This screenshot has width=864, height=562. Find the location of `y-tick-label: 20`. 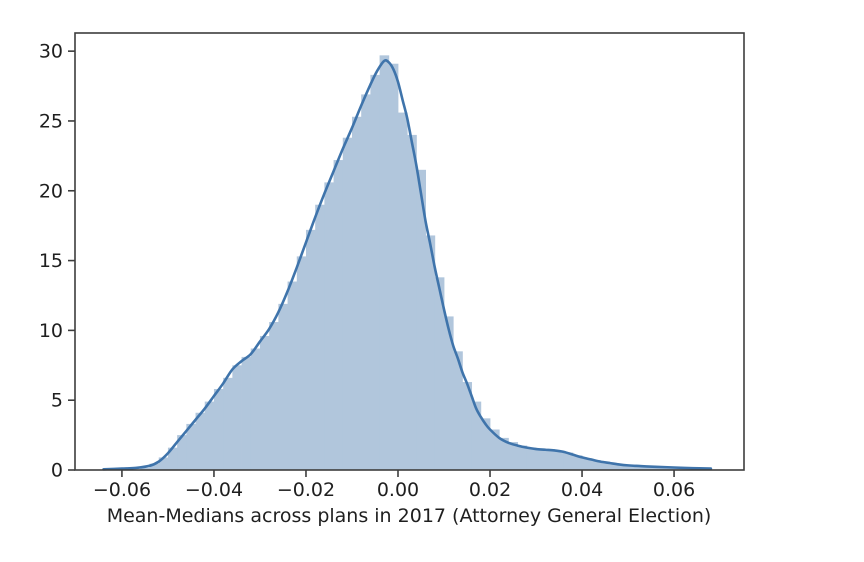

y-tick-label: 20 is located at coordinates (51, 191).